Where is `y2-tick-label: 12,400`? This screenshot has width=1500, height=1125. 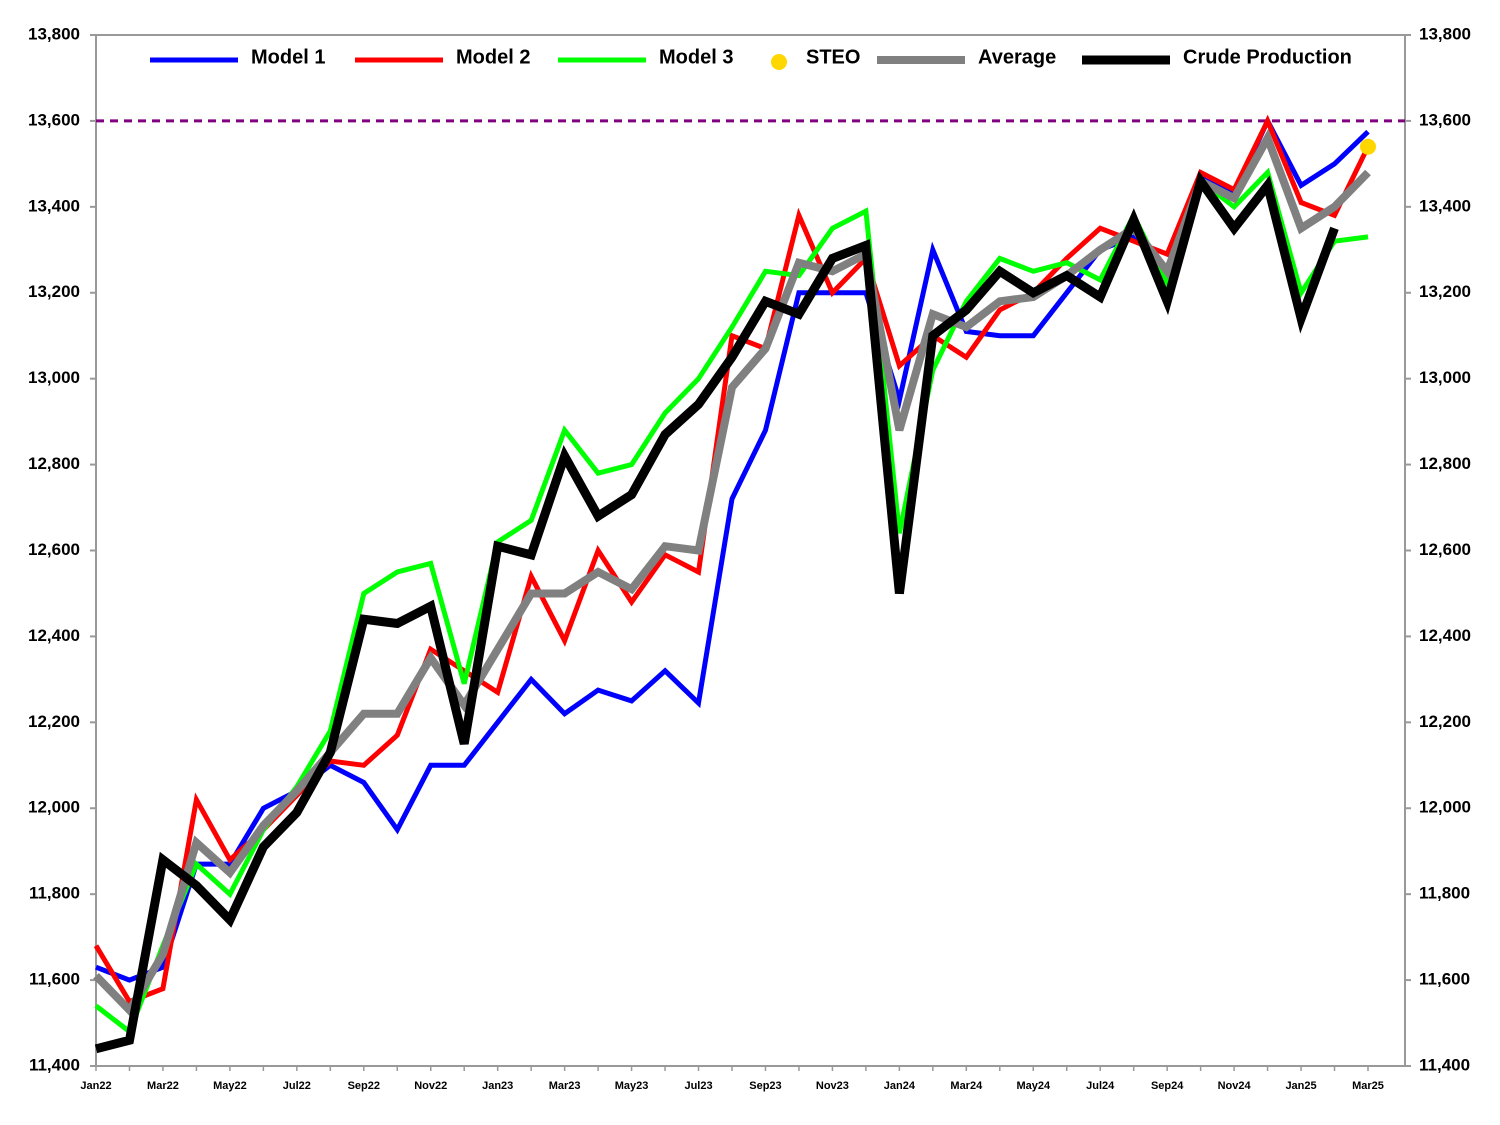 y2-tick-label: 12,400 is located at coordinates (1445, 635).